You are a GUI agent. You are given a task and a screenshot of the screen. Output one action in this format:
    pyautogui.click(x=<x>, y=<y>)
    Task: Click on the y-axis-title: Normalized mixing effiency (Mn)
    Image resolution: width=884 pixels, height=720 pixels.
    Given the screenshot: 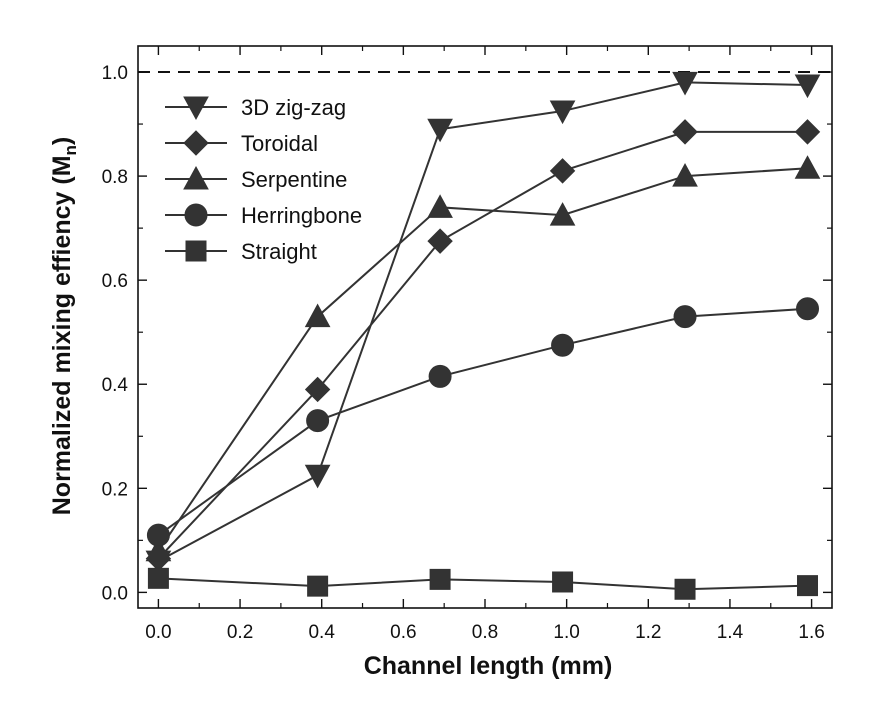 What is the action you would take?
    pyautogui.click(x=64, y=326)
    